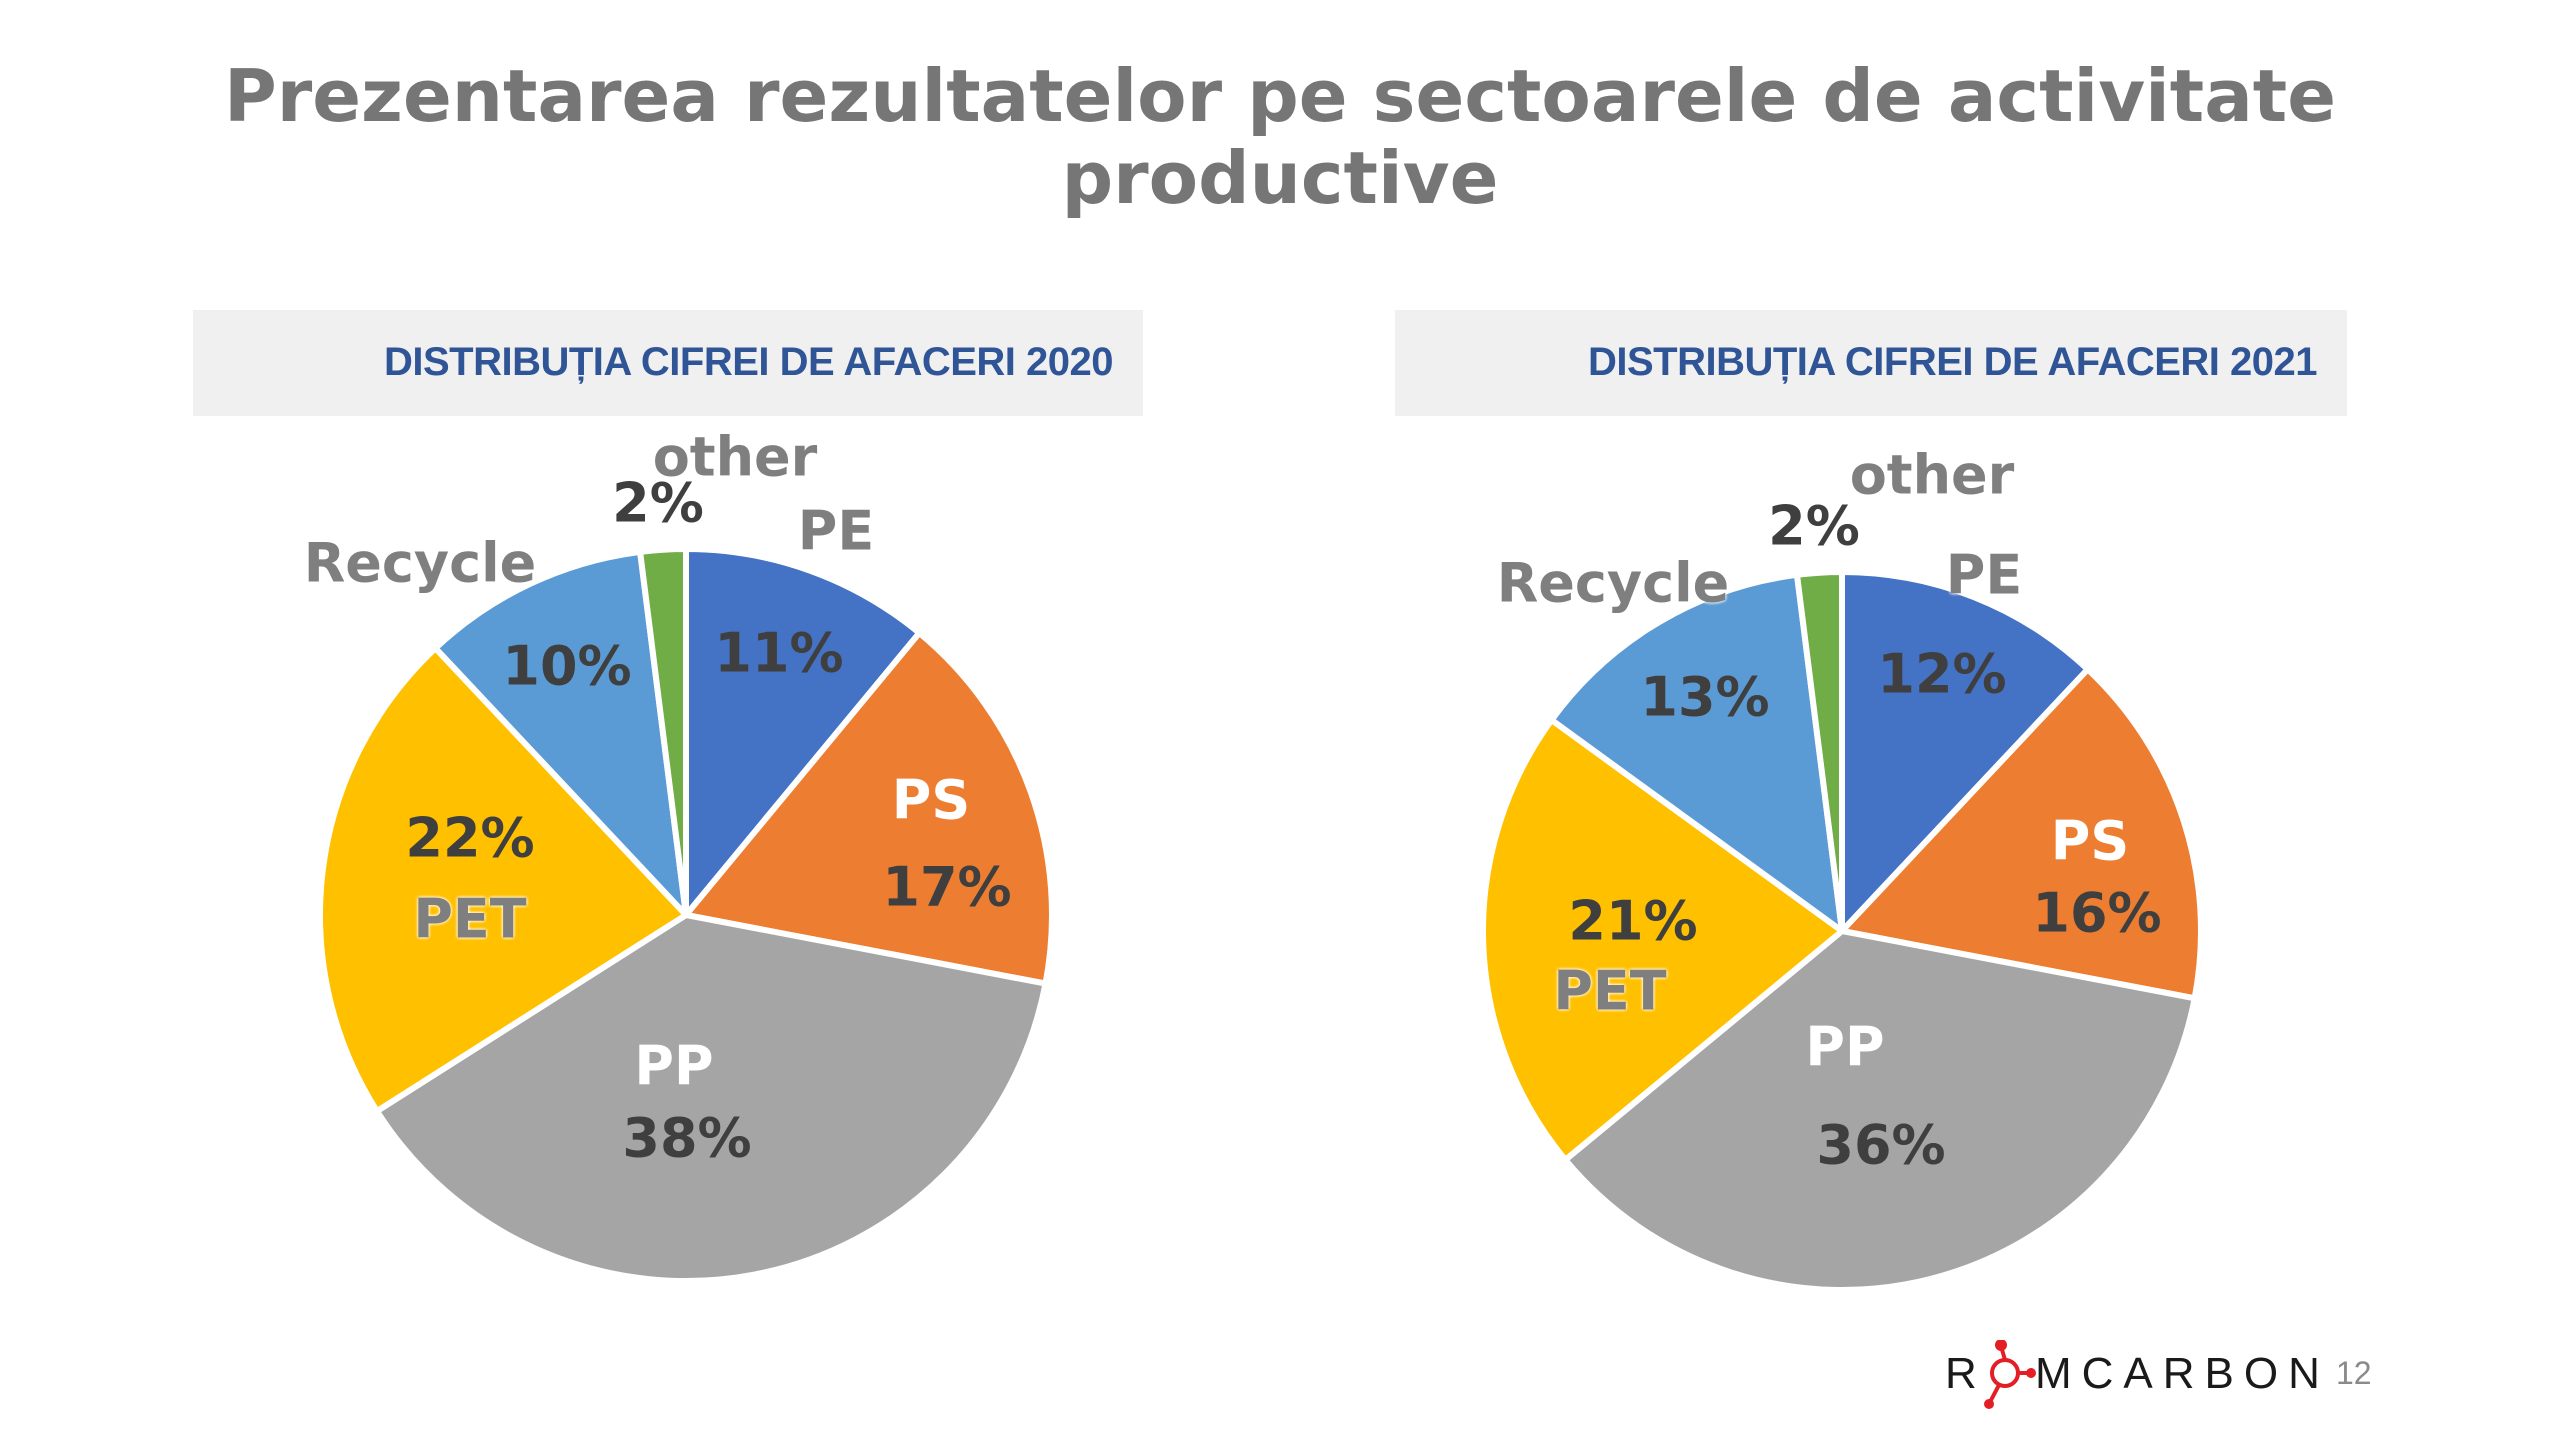 This screenshot has width=2560, height=1440. I want to click on label-recycle-2020: Recycle, so click(420, 563).